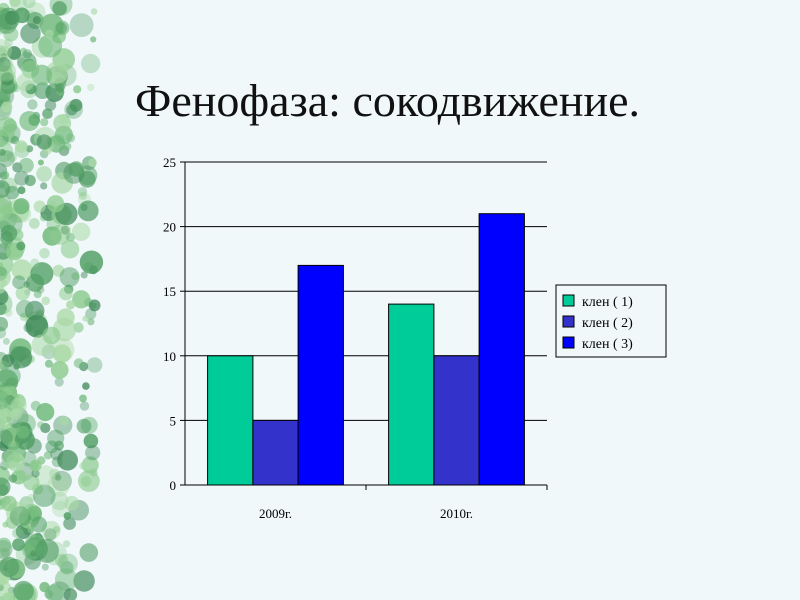 Image resolution: width=800 pixels, height=600 pixels. I want to click on y-tick-label: 15, so click(169, 291).